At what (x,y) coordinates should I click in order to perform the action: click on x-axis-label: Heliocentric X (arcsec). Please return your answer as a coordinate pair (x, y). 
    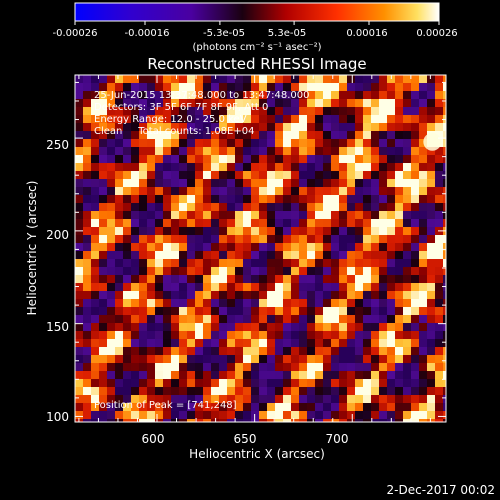
    Looking at the image, I should click on (257, 454).